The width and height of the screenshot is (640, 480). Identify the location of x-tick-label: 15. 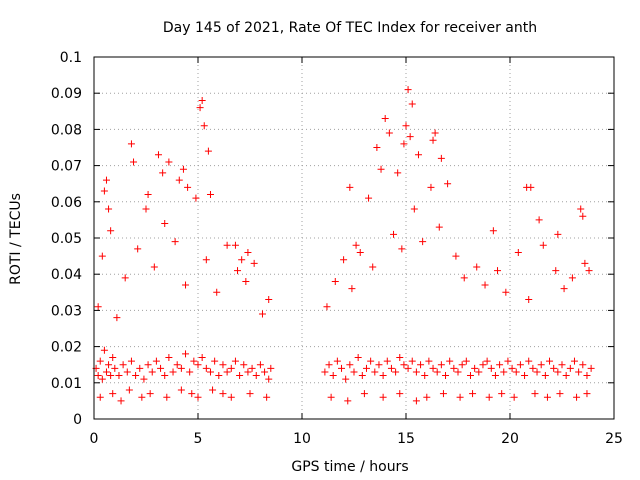
(406, 439).